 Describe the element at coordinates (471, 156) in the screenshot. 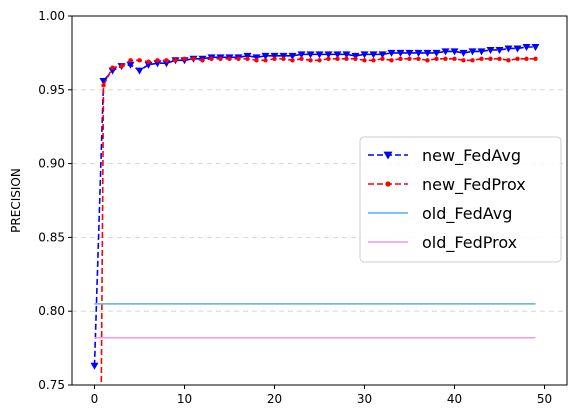

I see `legend-label-new-fedavg: new_FedAvg` at that location.